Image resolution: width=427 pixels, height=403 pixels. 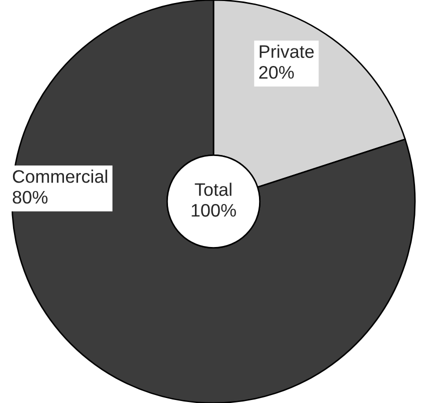 I want to click on data-label: 80%, so click(x=30, y=197).